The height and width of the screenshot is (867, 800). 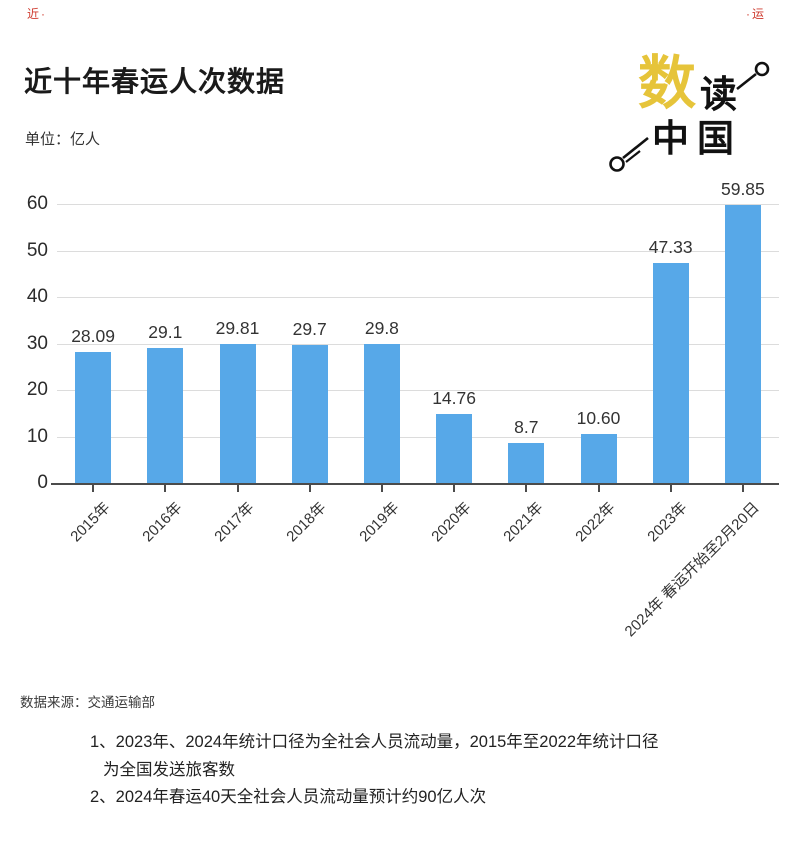 What do you see at coordinates (162, 522) in the screenshot?
I see `x-axis-tick-label: 2016年` at bounding box center [162, 522].